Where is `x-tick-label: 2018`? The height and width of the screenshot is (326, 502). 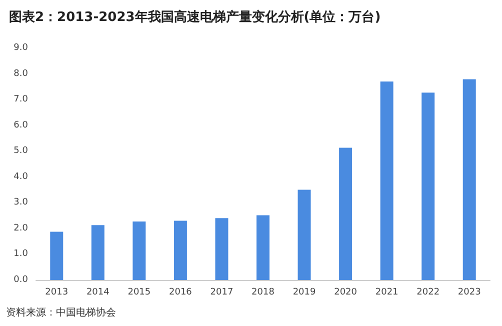 x-tick-label: 2018 is located at coordinates (263, 293).